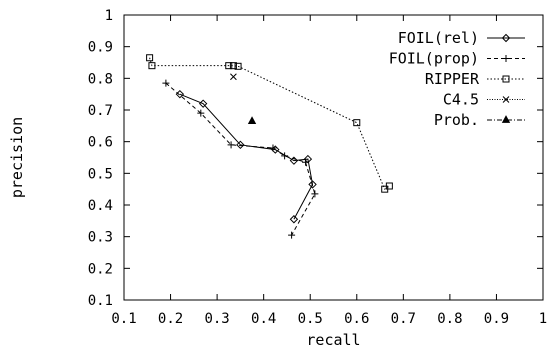  I want to click on x-tick-label: 1, so click(543, 319).